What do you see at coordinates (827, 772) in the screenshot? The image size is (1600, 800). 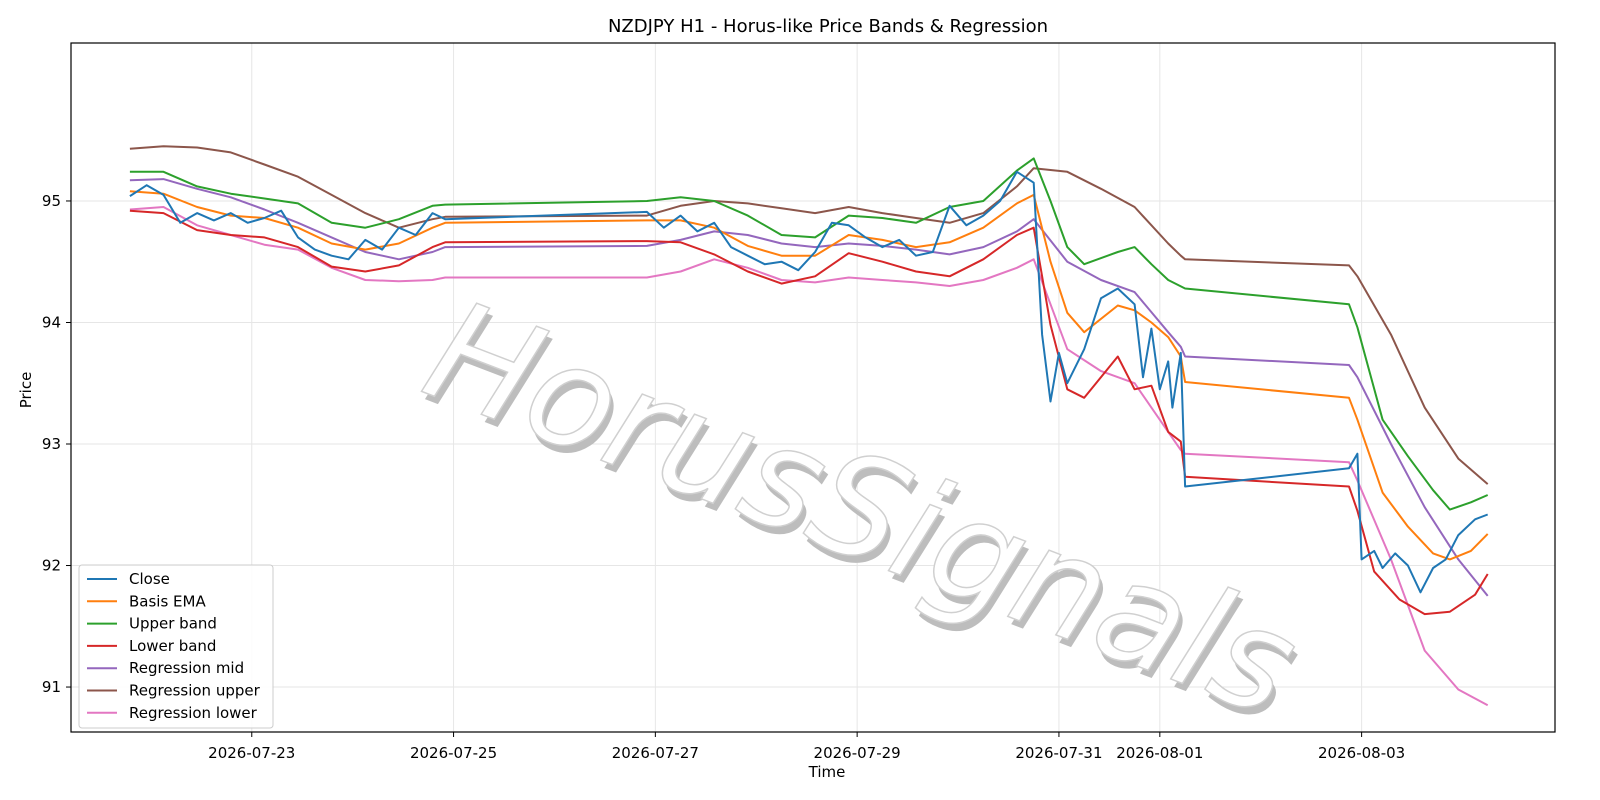 I see `x-axis-label: Time` at bounding box center [827, 772].